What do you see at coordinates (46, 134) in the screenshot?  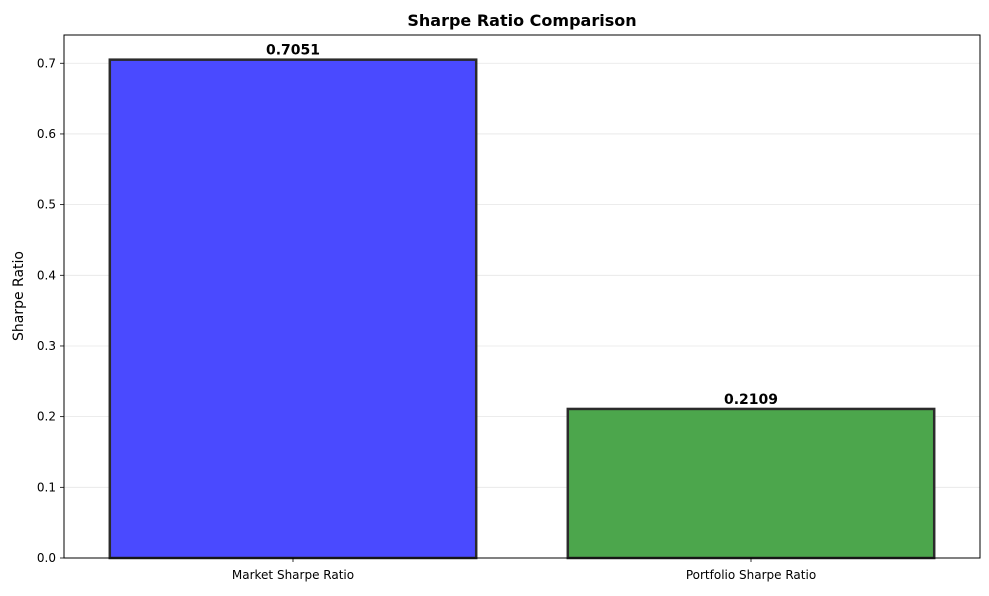 I see `y-tick-label: 0.6` at bounding box center [46, 134].